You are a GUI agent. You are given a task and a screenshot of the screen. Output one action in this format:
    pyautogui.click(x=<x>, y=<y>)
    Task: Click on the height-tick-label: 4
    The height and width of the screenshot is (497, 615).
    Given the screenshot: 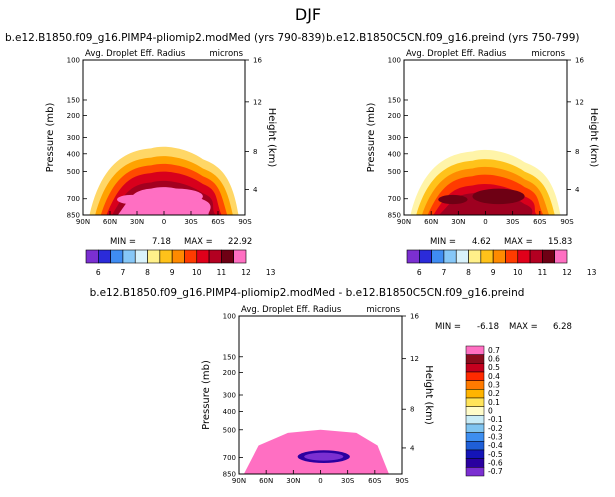 What is the action you would take?
    pyautogui.click(x=412, y=448)
    